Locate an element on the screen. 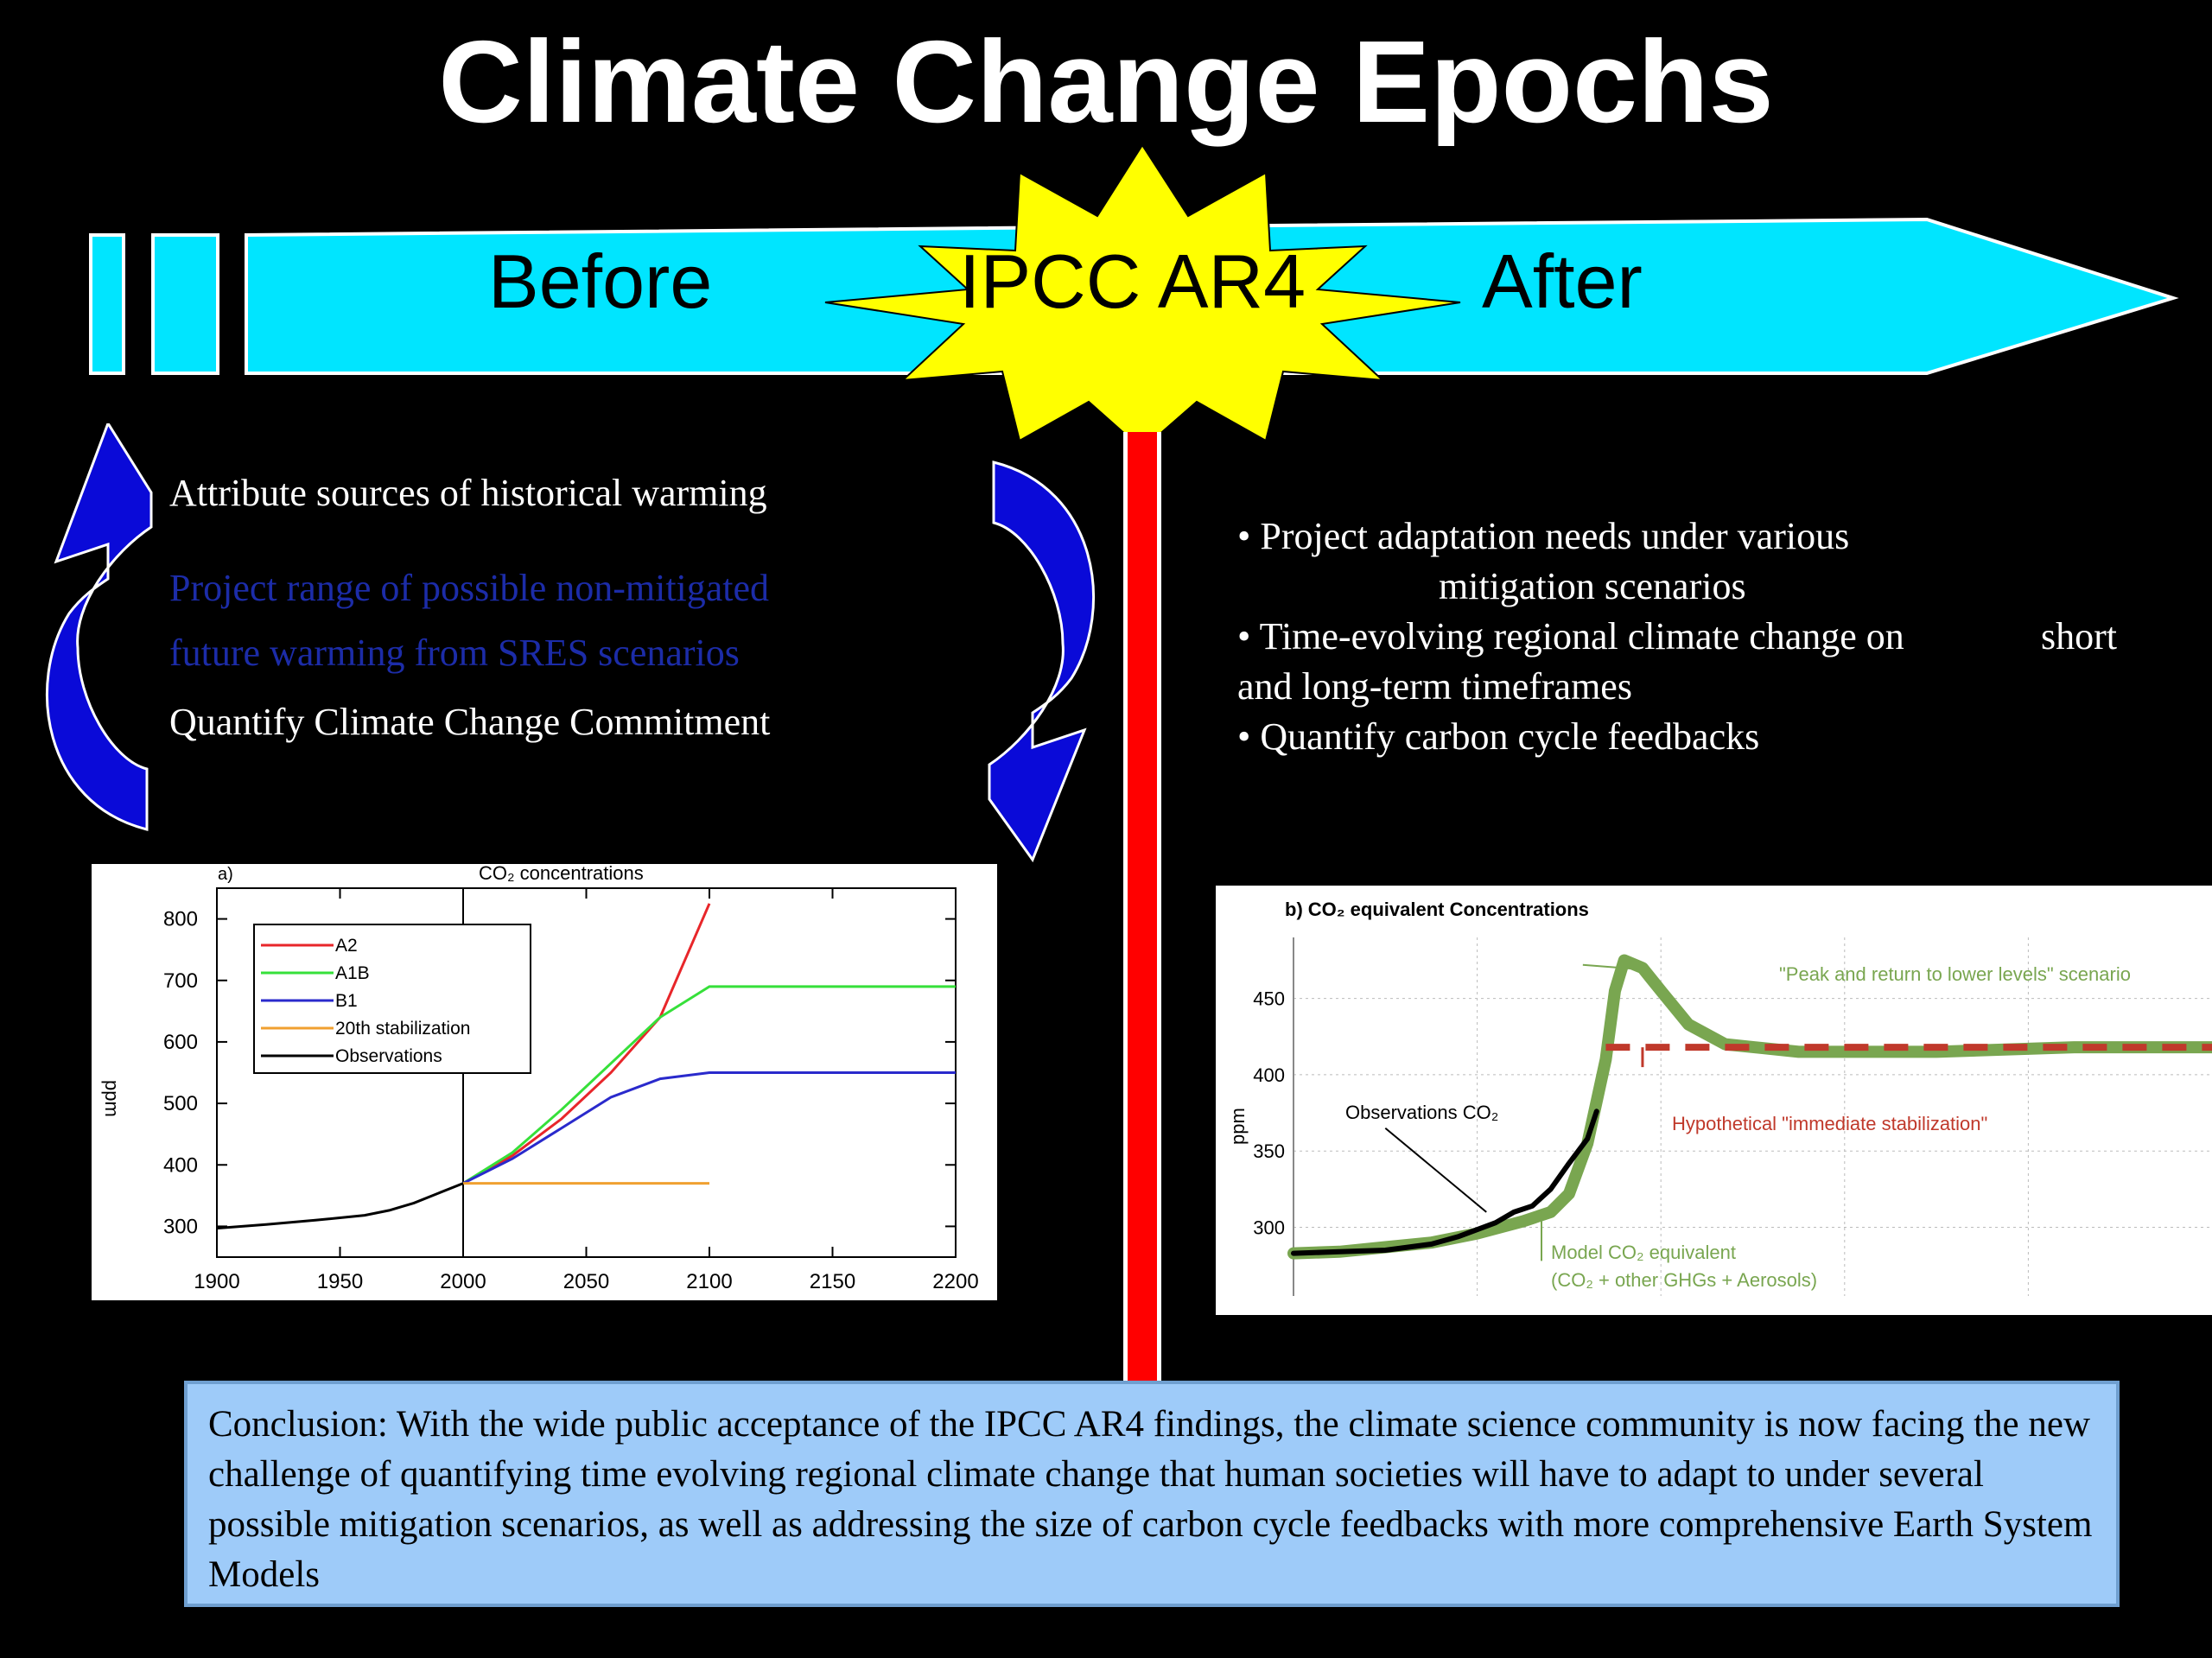 The width and height of the screenshot is (2212, 1658). left-item-future-warming: future warming from SRES scenarios is located at coordinates (454, 653).